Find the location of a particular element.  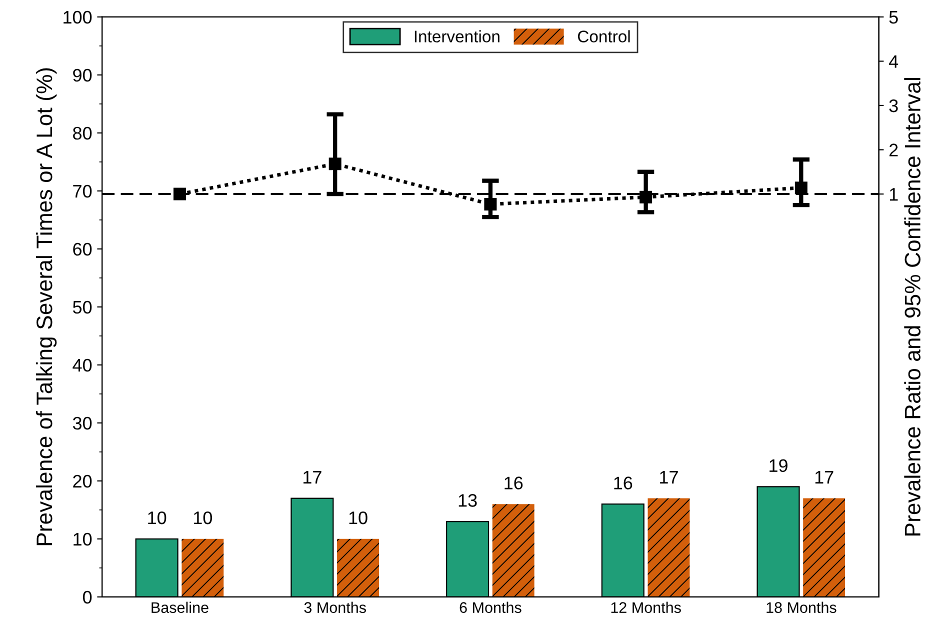

x-tick-label: 3 Months is located at coordinates (335, 607).